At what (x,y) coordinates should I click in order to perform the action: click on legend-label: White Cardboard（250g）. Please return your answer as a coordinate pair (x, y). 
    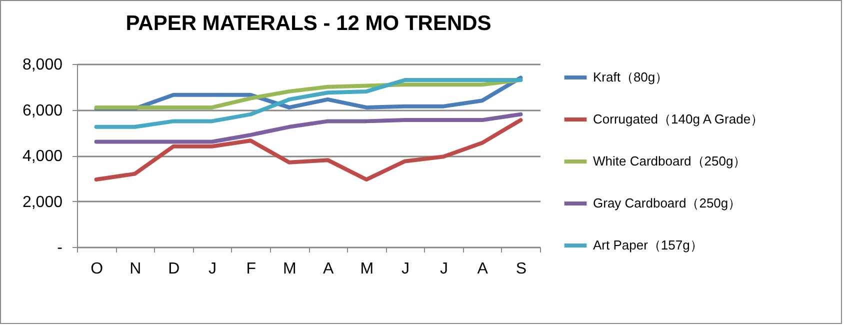
    Looking at the image, I should click on (669, 161).